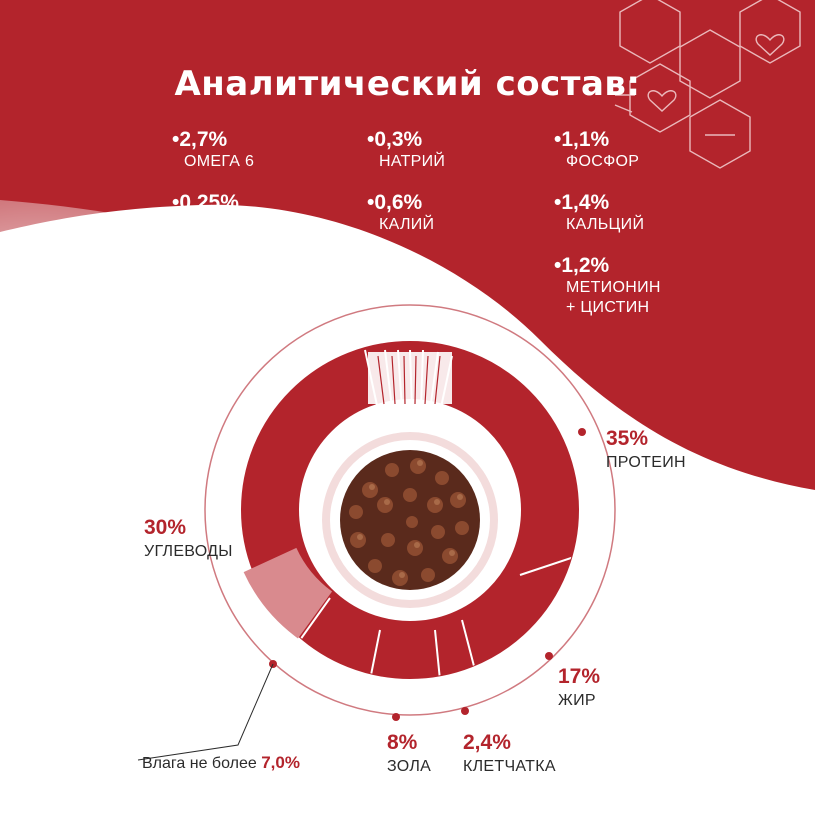 Image resolution: width=815 pixels, height=814 pixels. What do you see at coordinates (582, 265) in the screenshot?
I see `nutrient-value: •1,2%` at bounding box center [582, 265].